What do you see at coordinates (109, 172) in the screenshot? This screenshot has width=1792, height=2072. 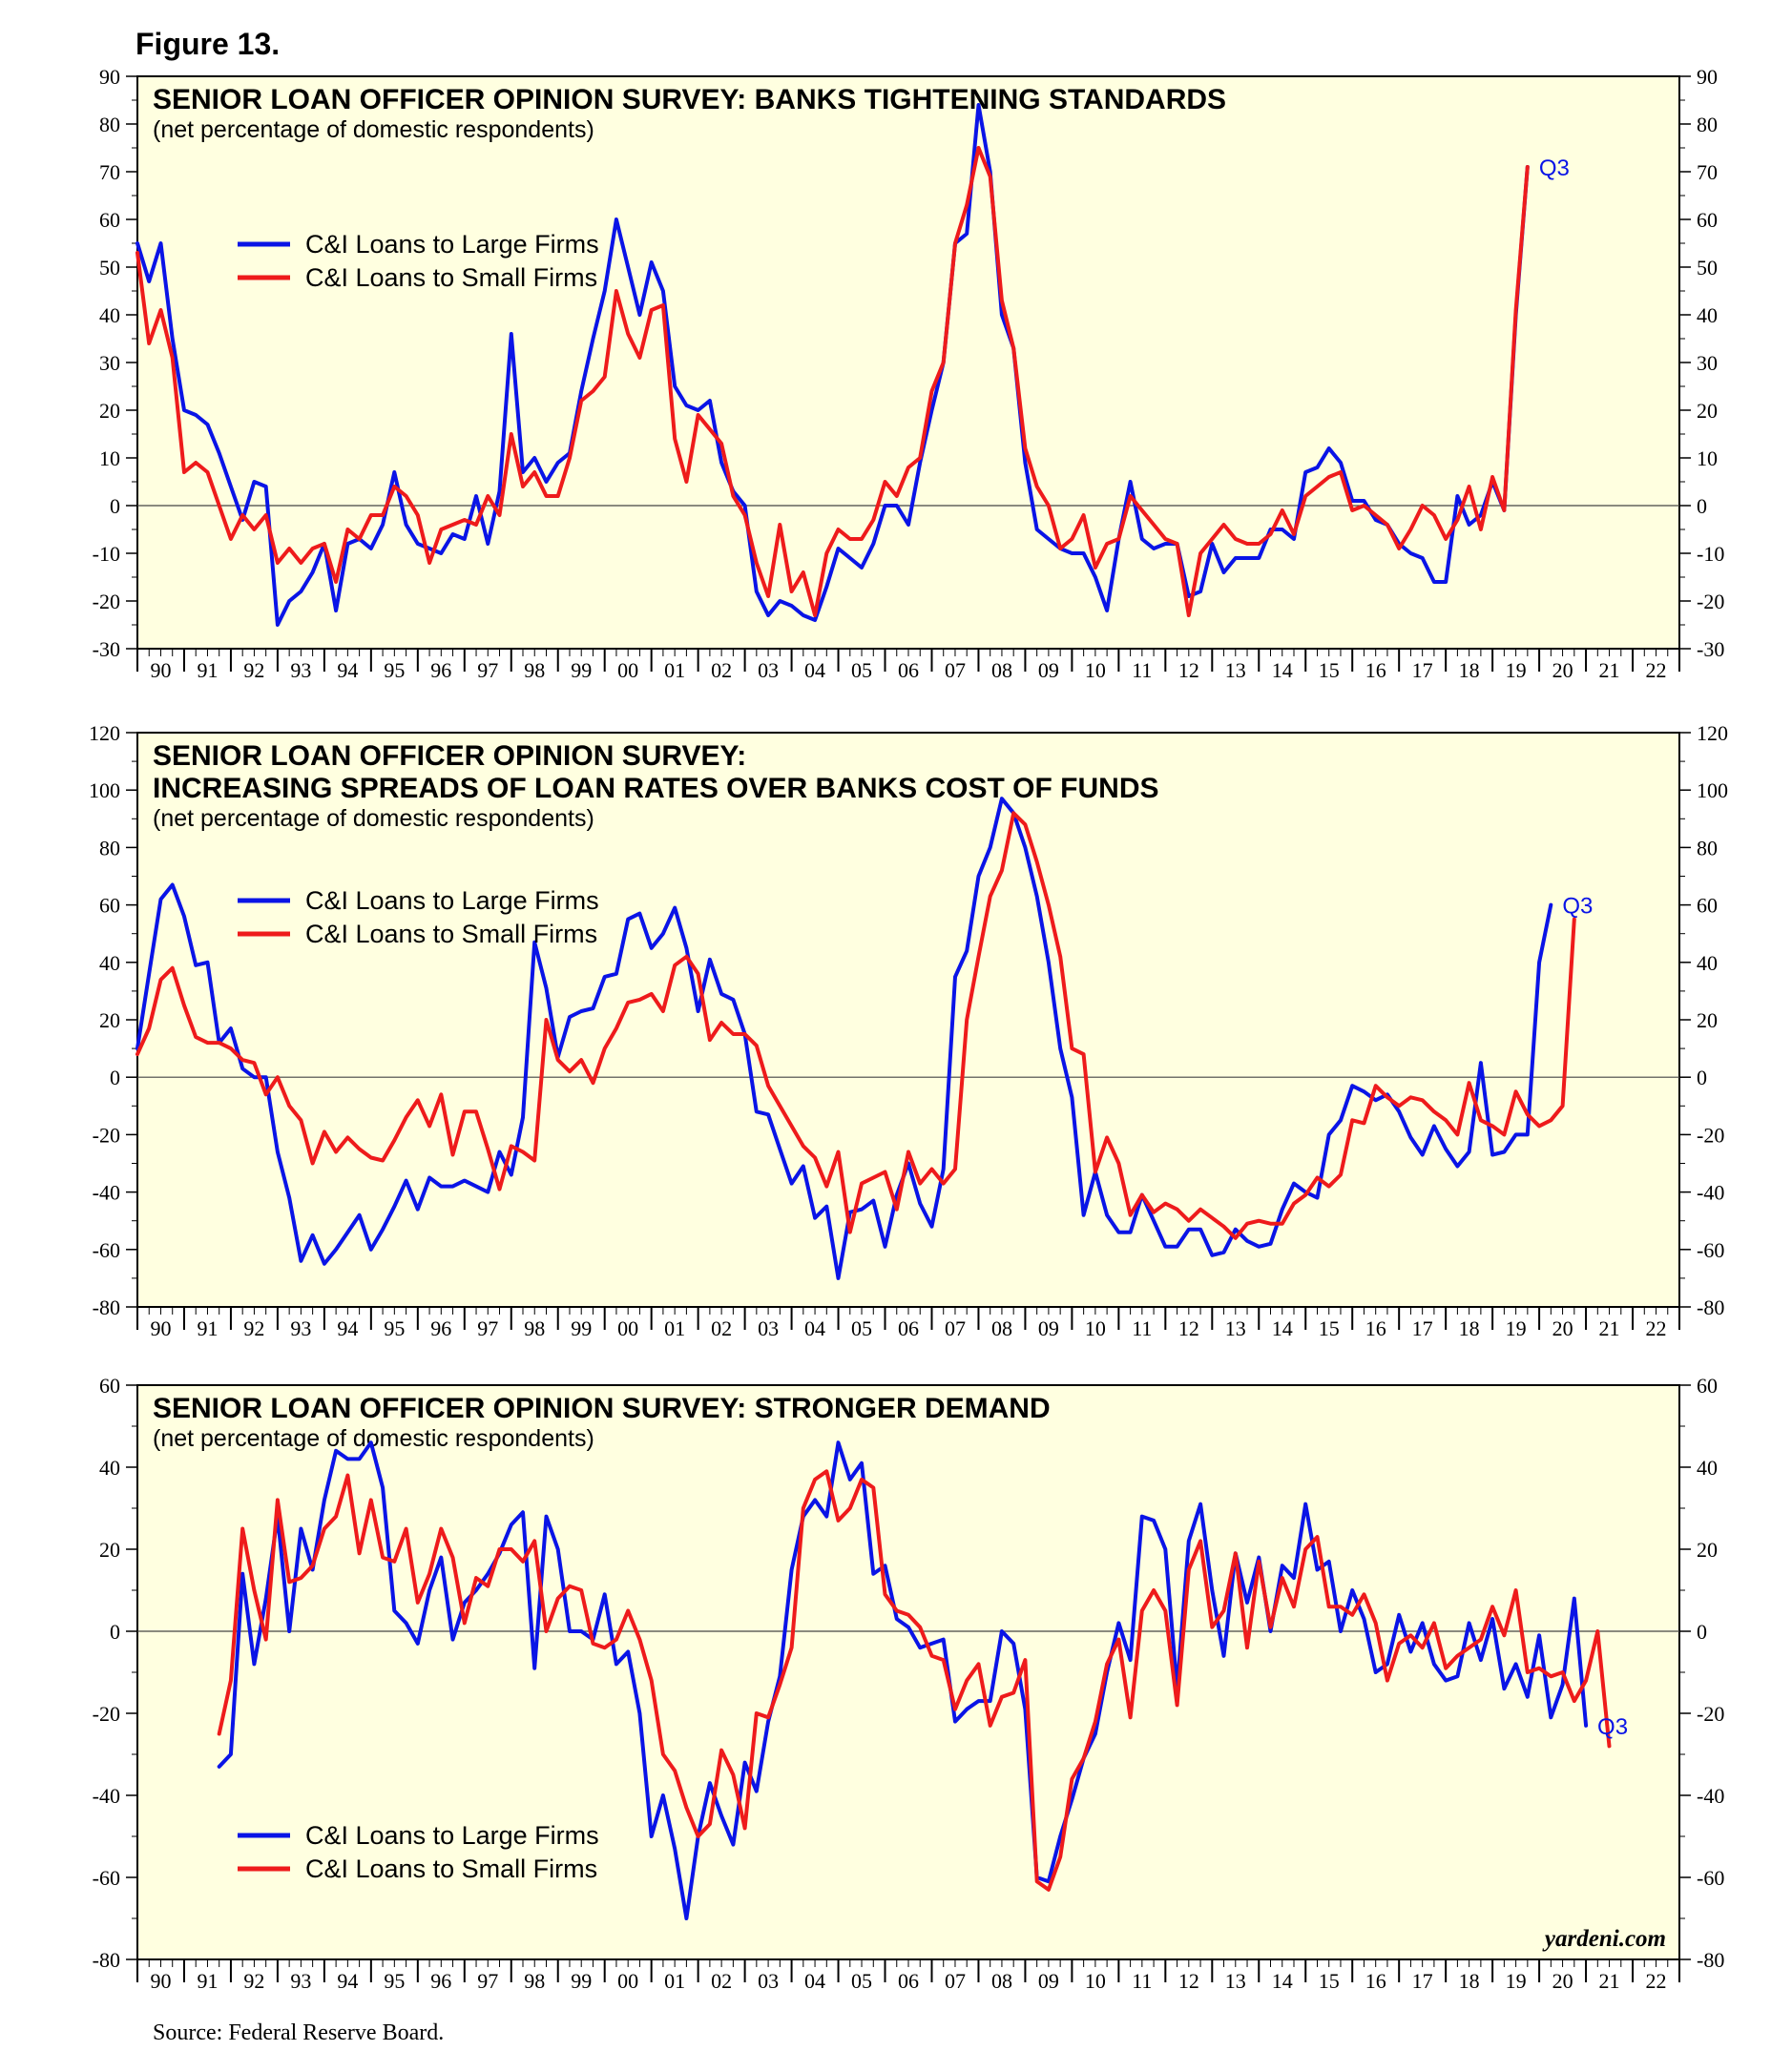 I see `y-tick-label-left: 70` at bounding box center [109, 172].